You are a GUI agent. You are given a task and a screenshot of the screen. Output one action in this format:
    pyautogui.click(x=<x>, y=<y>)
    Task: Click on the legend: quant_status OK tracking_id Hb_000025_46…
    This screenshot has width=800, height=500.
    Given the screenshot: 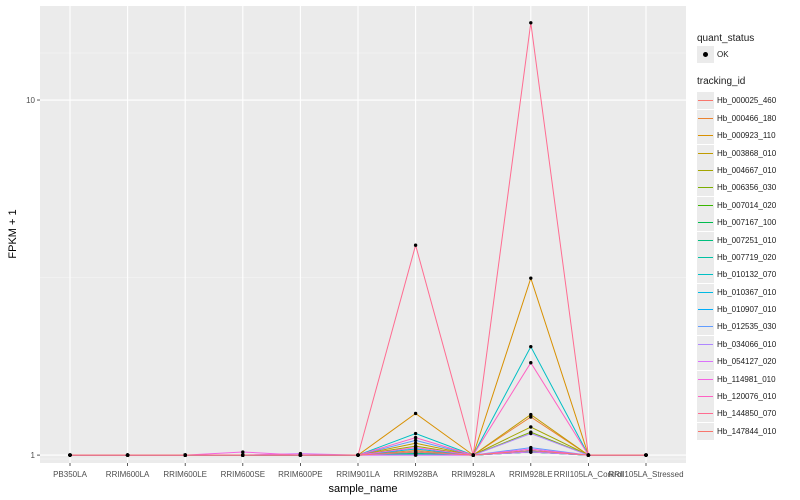 What is the action you would take?
    pyautogui.click(x=747, y=236)
    